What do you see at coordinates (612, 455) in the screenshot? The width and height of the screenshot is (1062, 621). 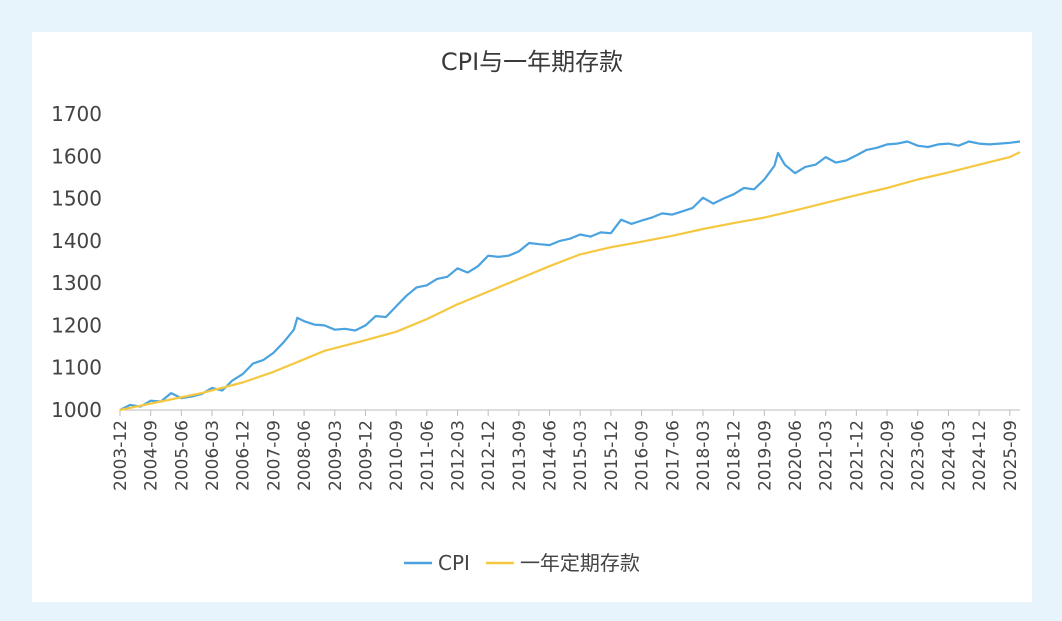 I see `x-tick-label: 2015-12` at bounding box center [612, 455].